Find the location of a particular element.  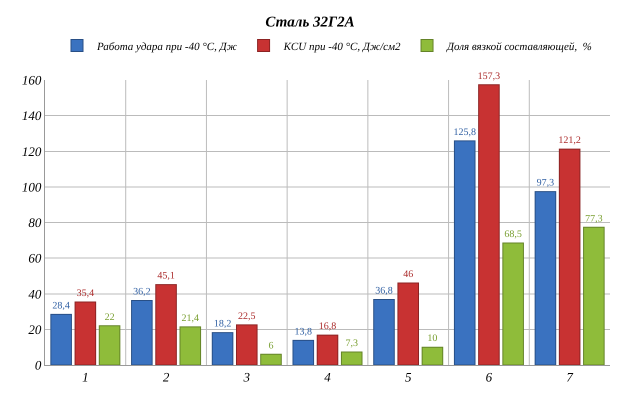

x-tick-label: 6 is located at coordinates (489, 377).